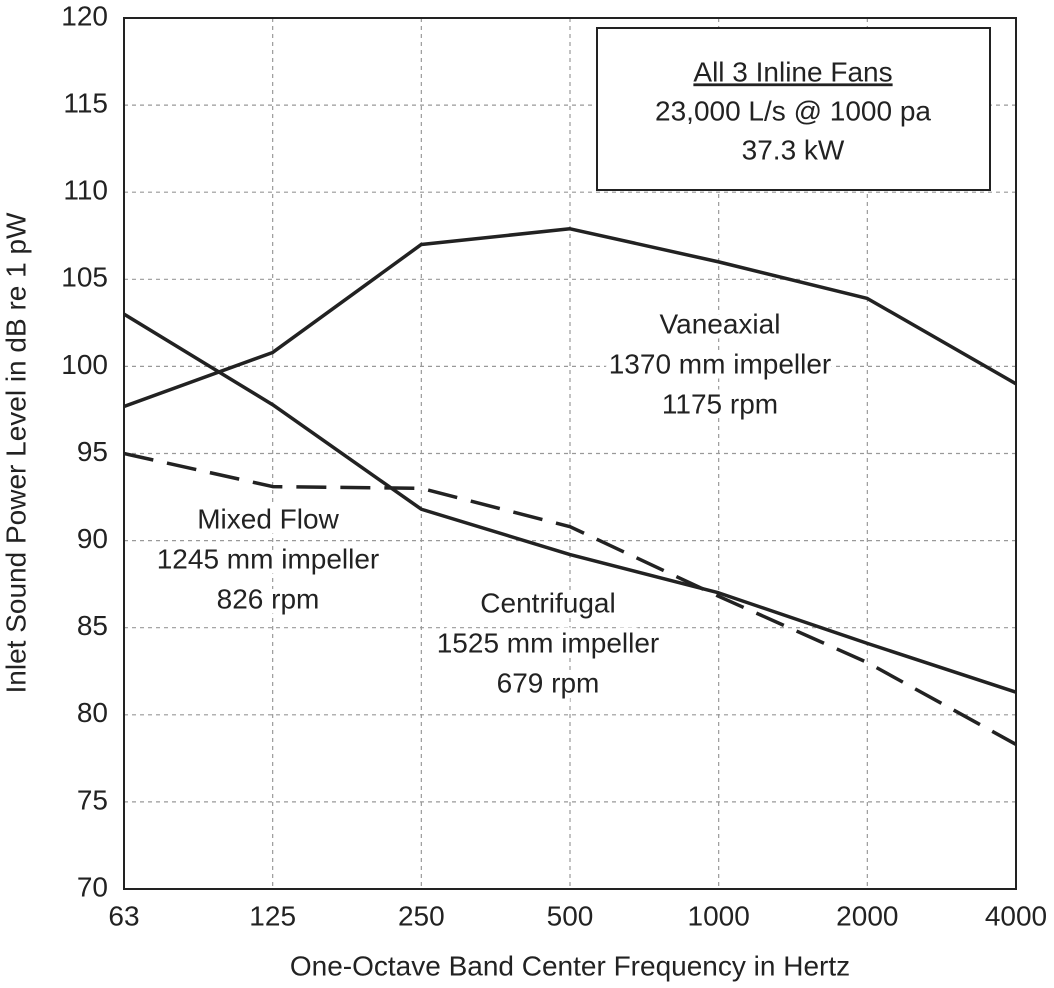  What do you see at coordinates (84, 277) in the screenshot?
I see `y-tick-label: 105` at bounding box center [84, 277].